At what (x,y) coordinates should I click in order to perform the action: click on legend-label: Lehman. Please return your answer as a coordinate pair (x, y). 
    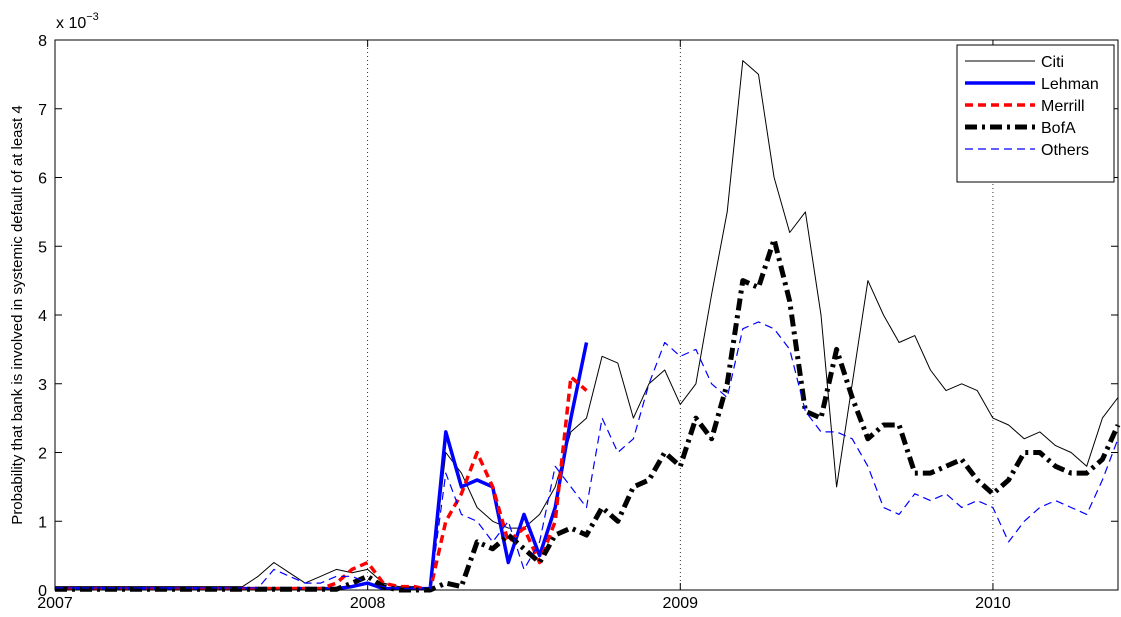
    Looking at the image, I should click on (1070, 84).